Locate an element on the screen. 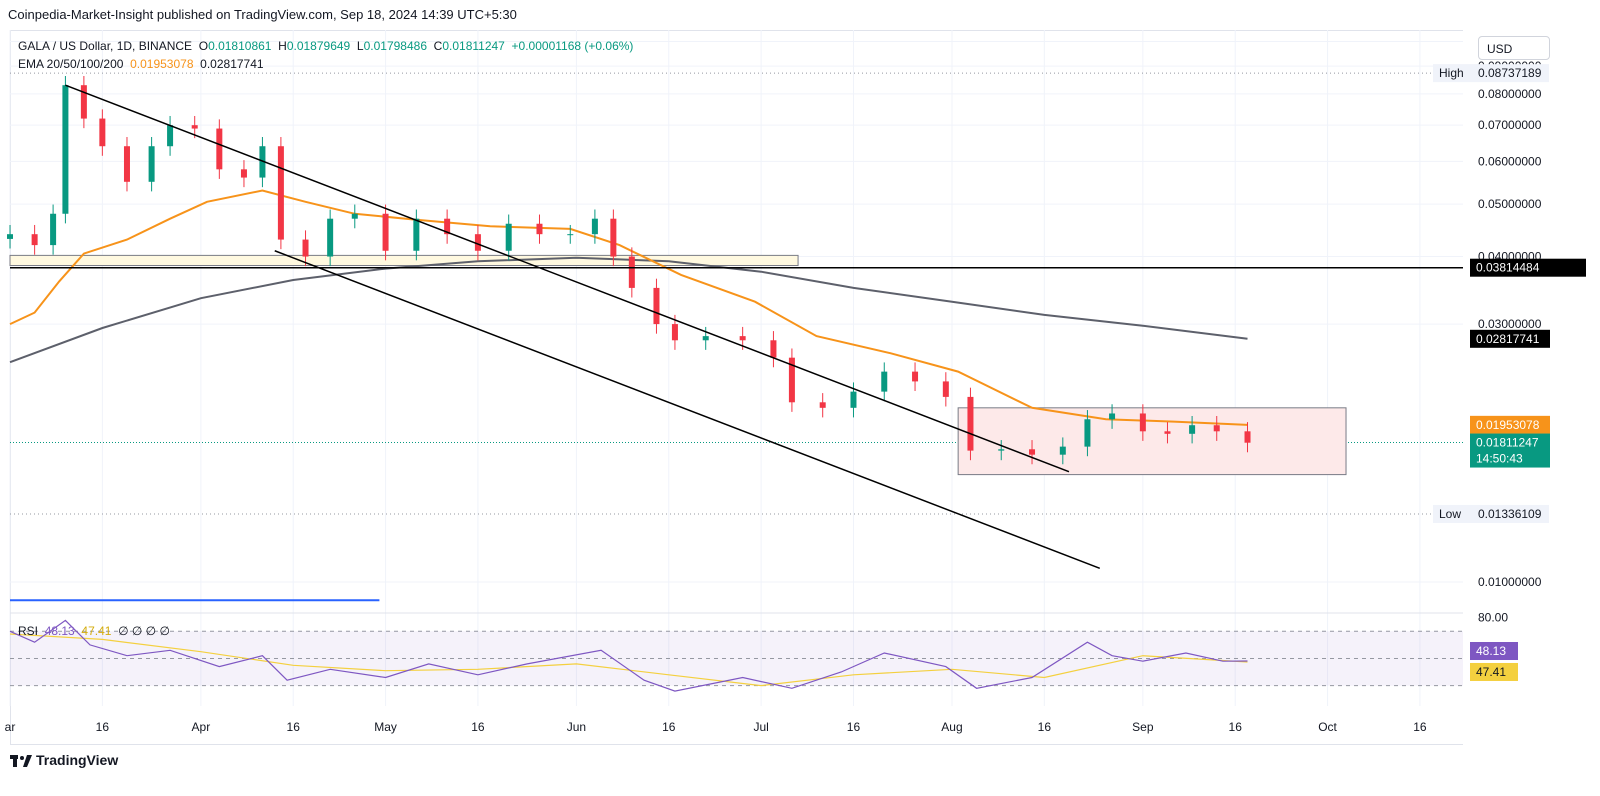 Image resolution: width=1600 pixels, height=796 pixels. ema-legend: EMA 20/50/100/200 0.01953078 0.02817741 is located at coordinates (141, 64).